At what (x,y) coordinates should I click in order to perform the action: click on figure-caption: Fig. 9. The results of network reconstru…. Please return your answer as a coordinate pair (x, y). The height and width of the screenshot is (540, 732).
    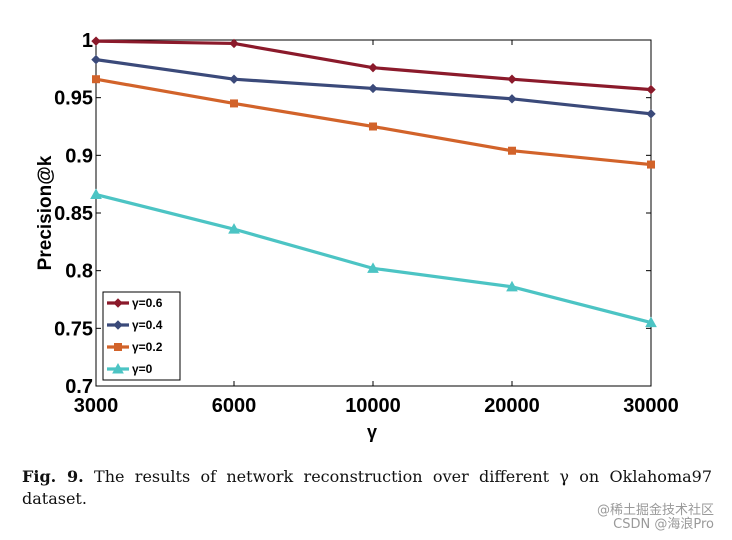
    Looking at the image, I should click on (367, 488).